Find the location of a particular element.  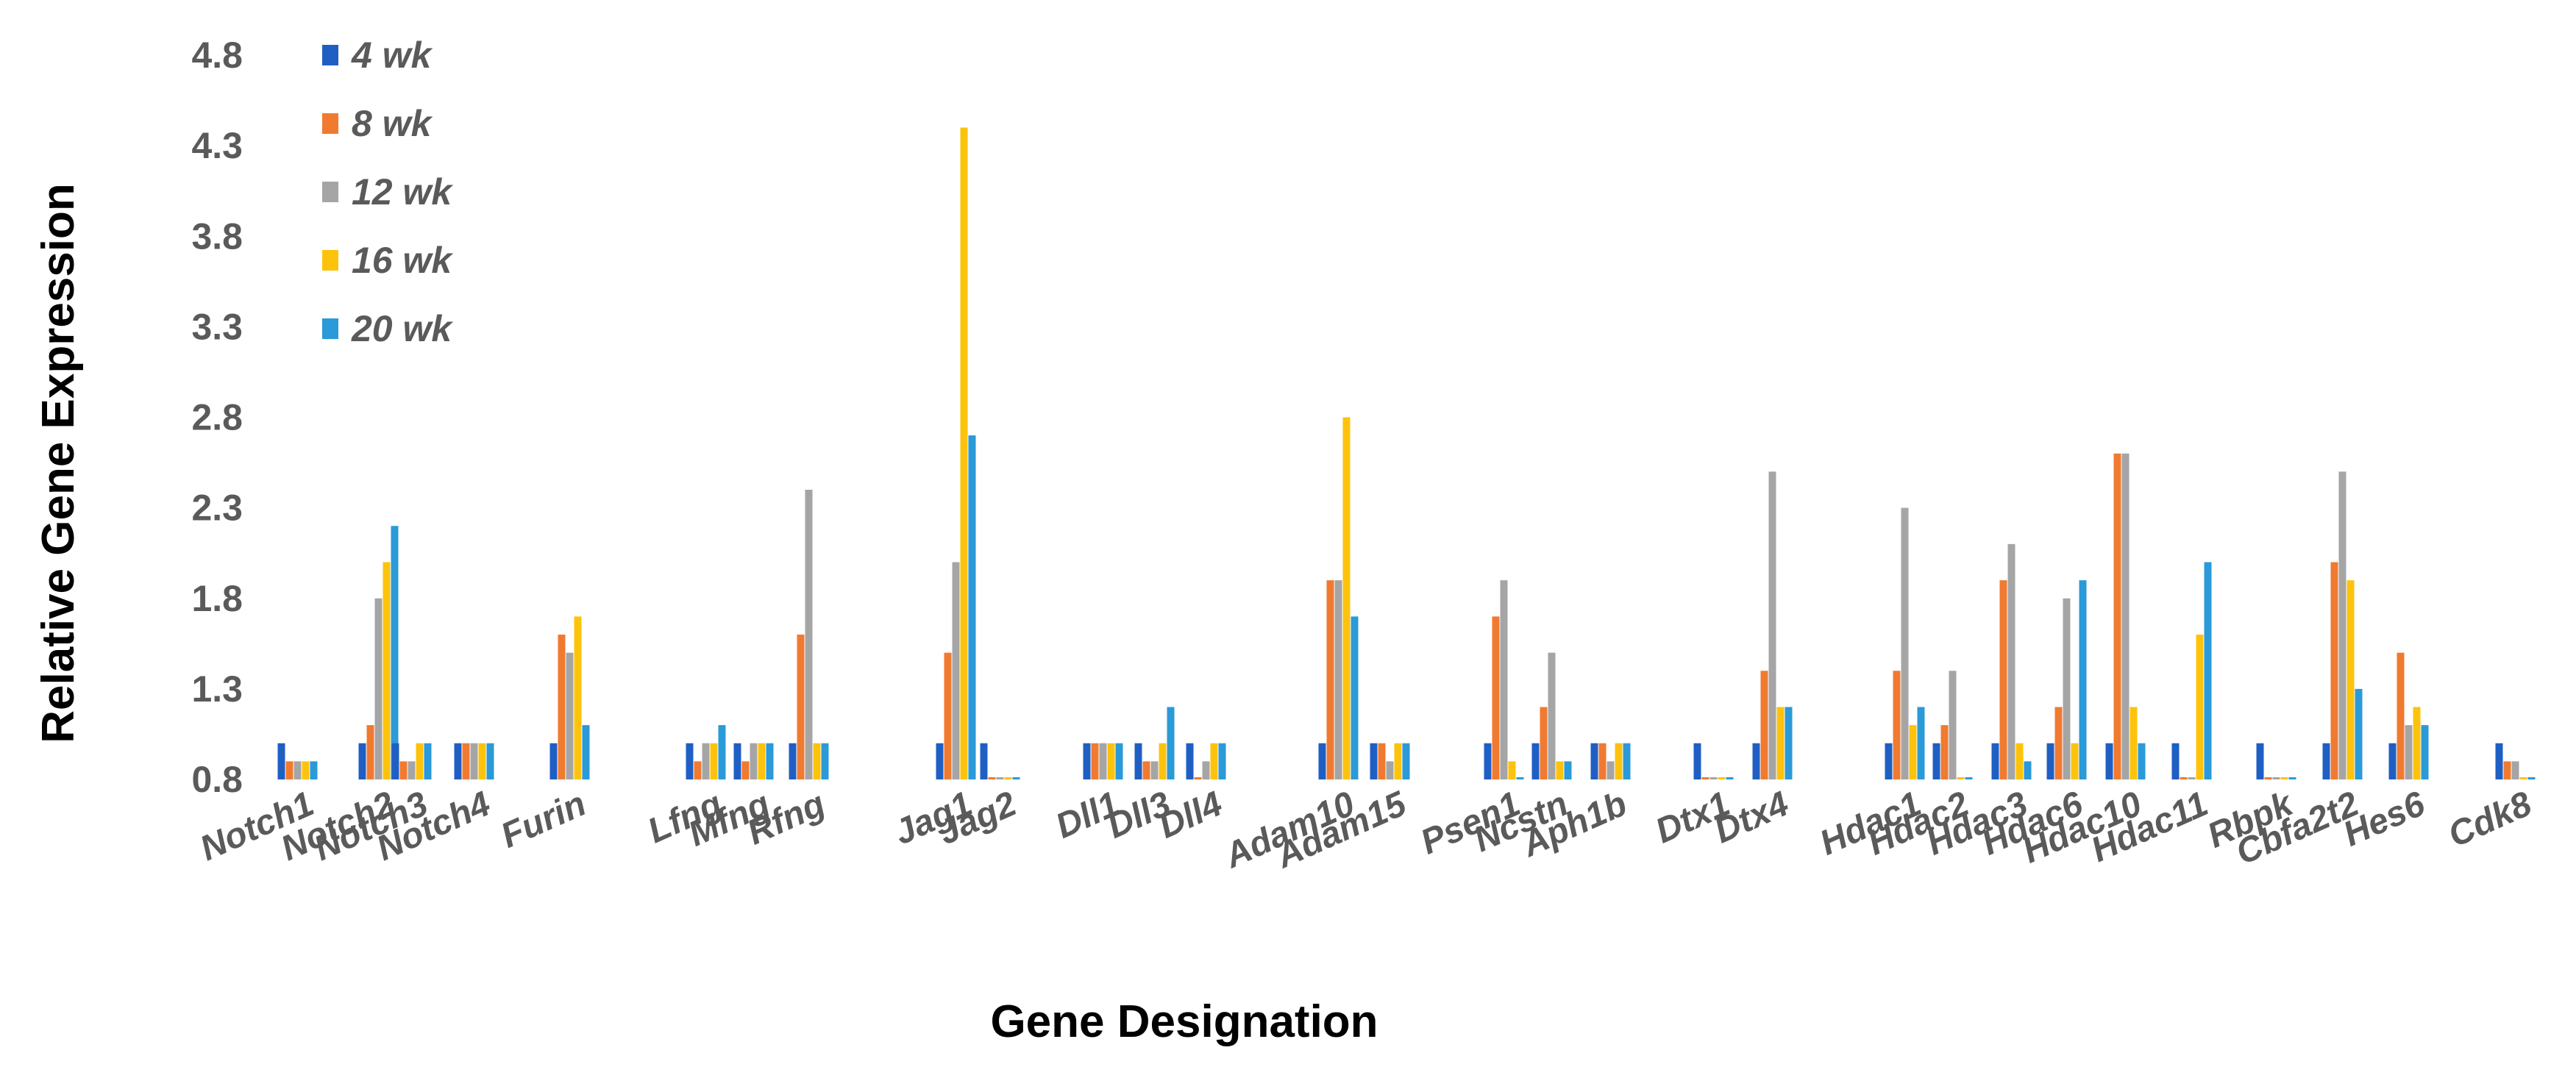

bar-Jag2-4wk is located at coordinates (984, 761).